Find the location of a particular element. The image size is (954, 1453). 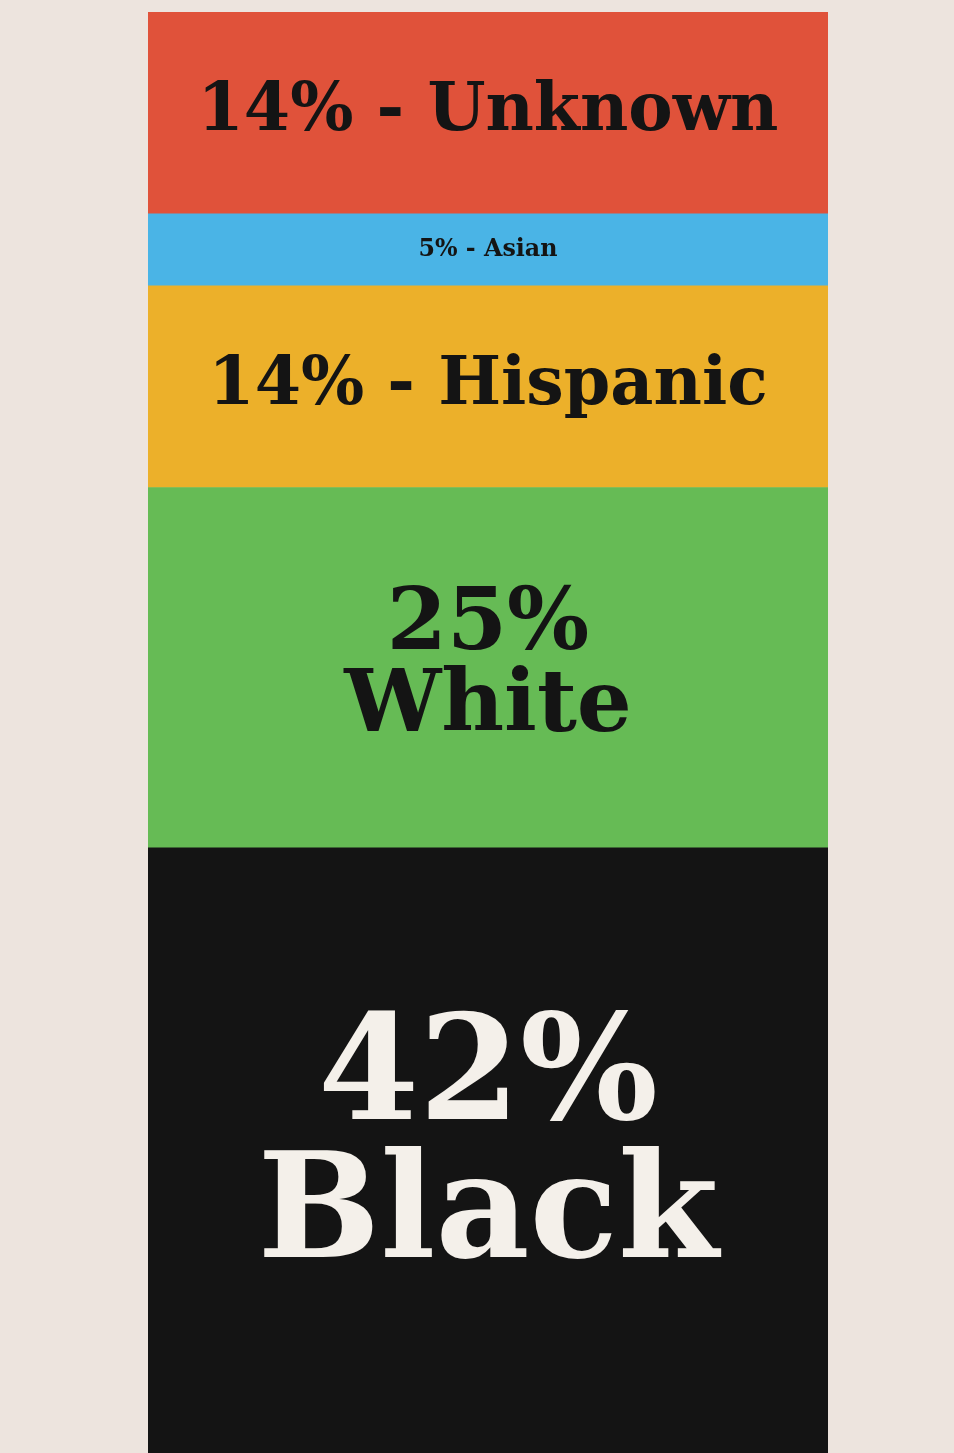

data-label: 14% - Unknown is located at coordinates (488, 107).